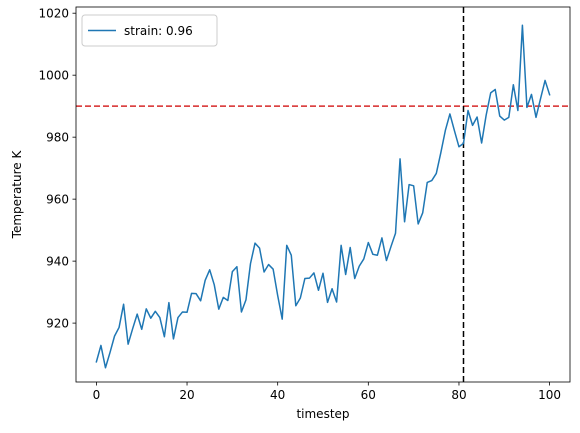 The width and height of the screenshot is (580, 433). What do you see at coordinates (57, 137) in the screenshot?
I see `y-tick-label: 980` at bounding box center [57, 137].